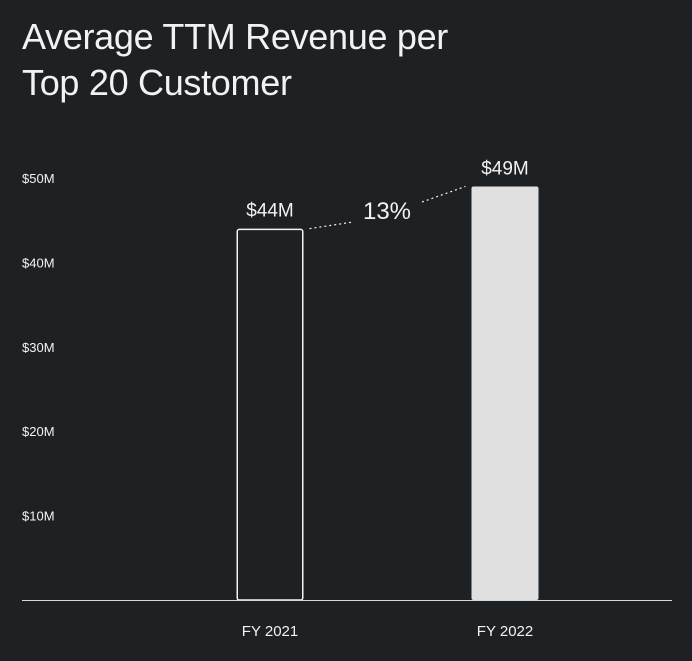  Describe the element at coordinates (38, 262) in the screenshot. I see `y-tick-label: $40M` at that location.